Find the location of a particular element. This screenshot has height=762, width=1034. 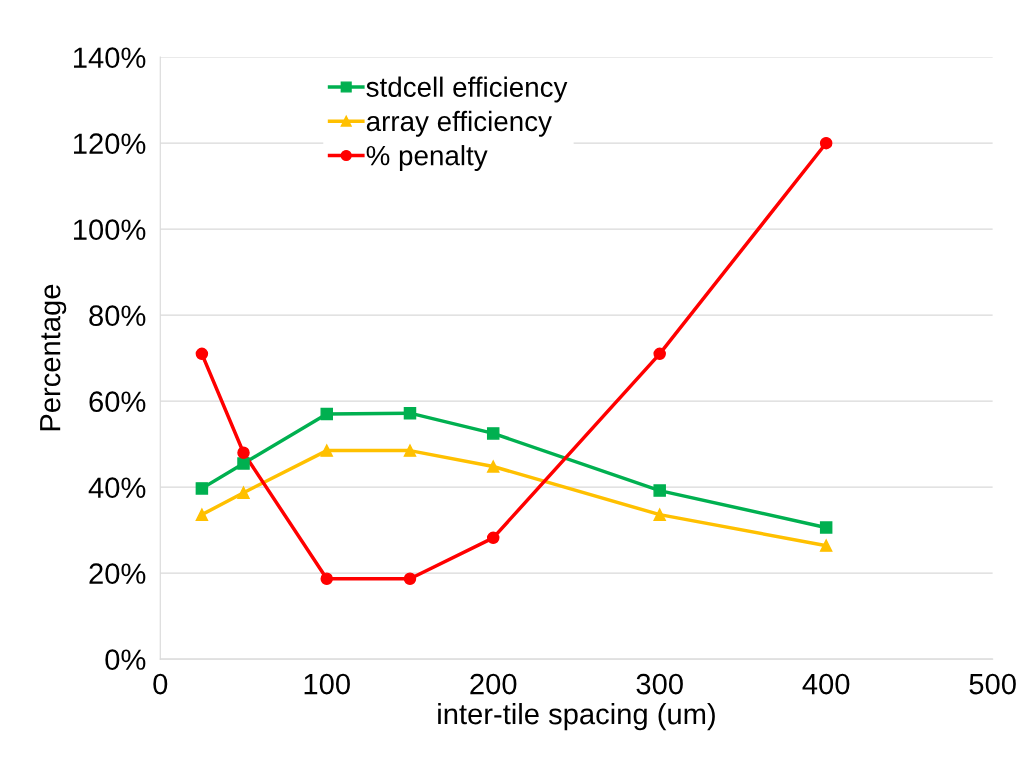

x-tick-label: 200 is located at coordinates (493, 684).